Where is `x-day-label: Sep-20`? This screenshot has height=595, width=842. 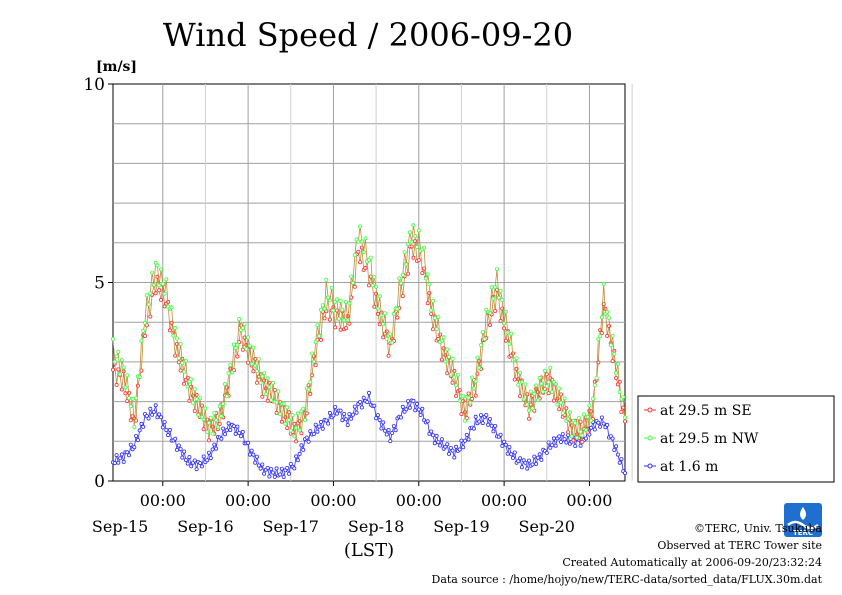
x-day-label: Sep-20 is located at coordinates (547, 526).